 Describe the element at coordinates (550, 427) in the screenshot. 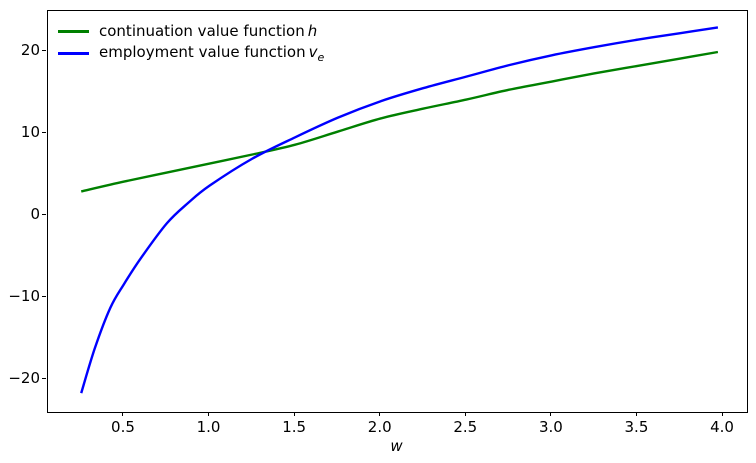

I see `x-tick-label: 3.0` at that location.